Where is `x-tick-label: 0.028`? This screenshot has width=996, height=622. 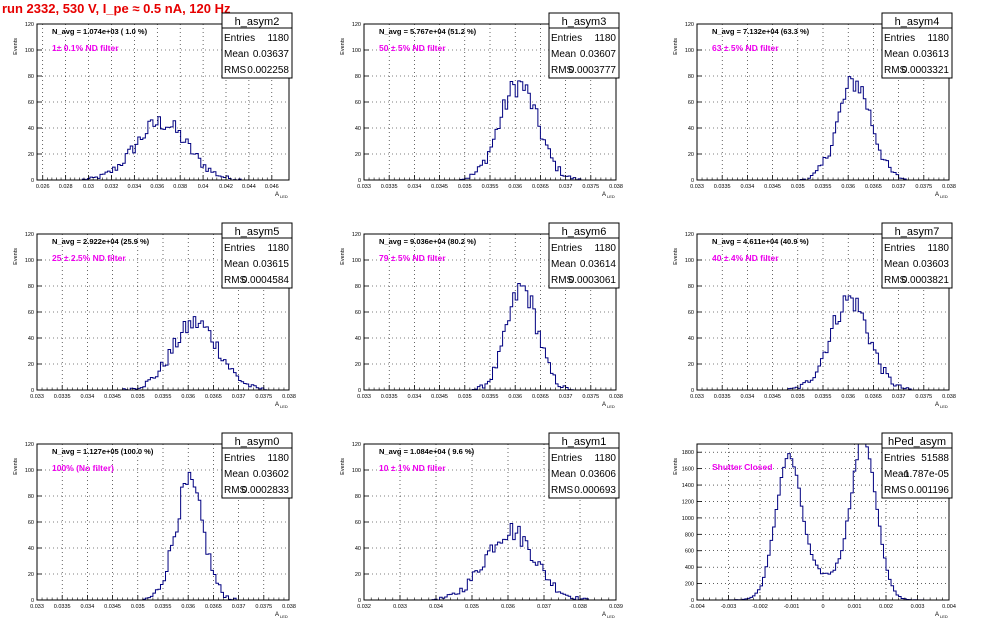 x-tick-label: 0.028 is located at coordinates (66, 187).